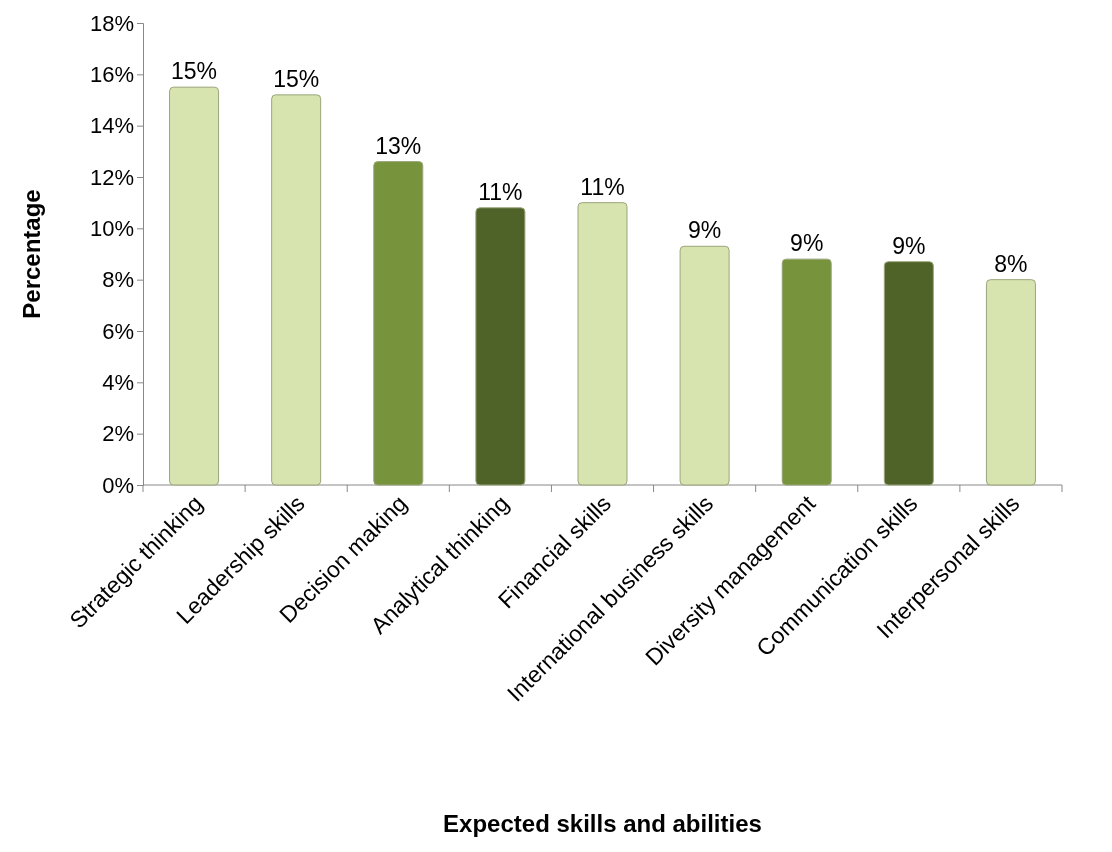 The height and width of the screenshot is (852, 1112). Describe the element at coordinates (602, 823) in the screenshot. I see `x-axis-title: Expected skills and abilities` at that location.